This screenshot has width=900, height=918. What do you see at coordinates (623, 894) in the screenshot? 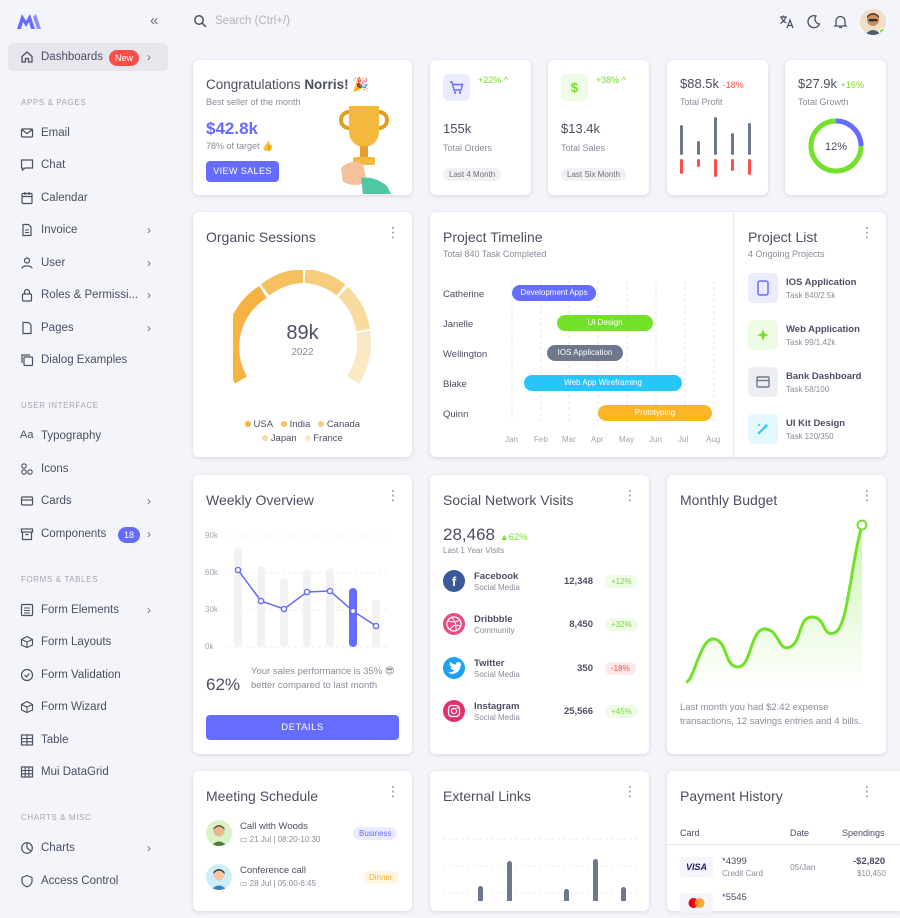
I see `external-bar` at bounding box center [623, 894].